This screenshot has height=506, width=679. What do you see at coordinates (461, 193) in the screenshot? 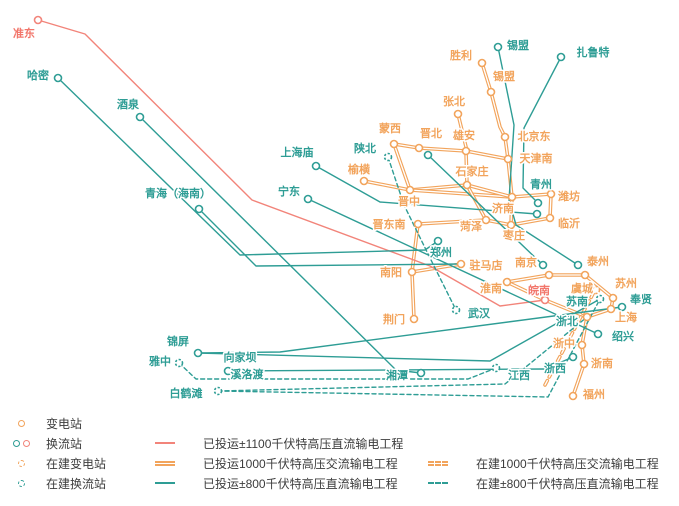
I see `line-core-jinzhong-jinan` at bounding box center [461, 193].